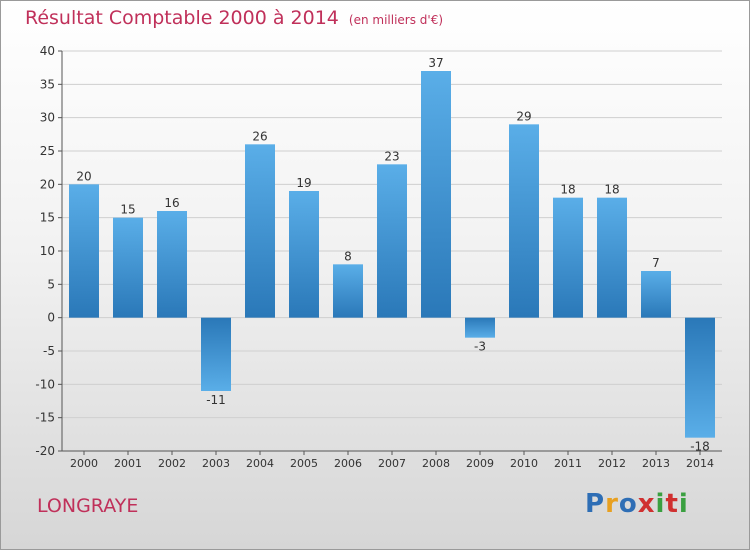 Image resolution: width=750 pixels, height=550 pixels. I want to click on bar-value-label: 15, so click(127, 210).